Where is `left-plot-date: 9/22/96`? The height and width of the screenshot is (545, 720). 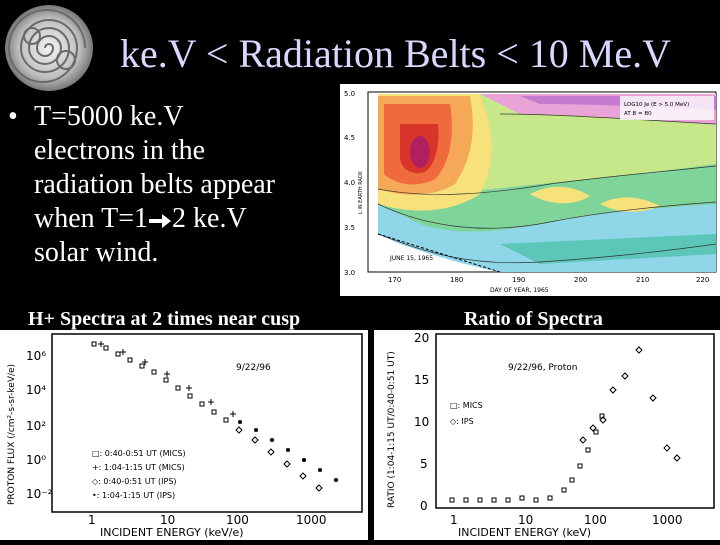 left-plot-date: 9/22/96 is located at coordinates (253, 368).